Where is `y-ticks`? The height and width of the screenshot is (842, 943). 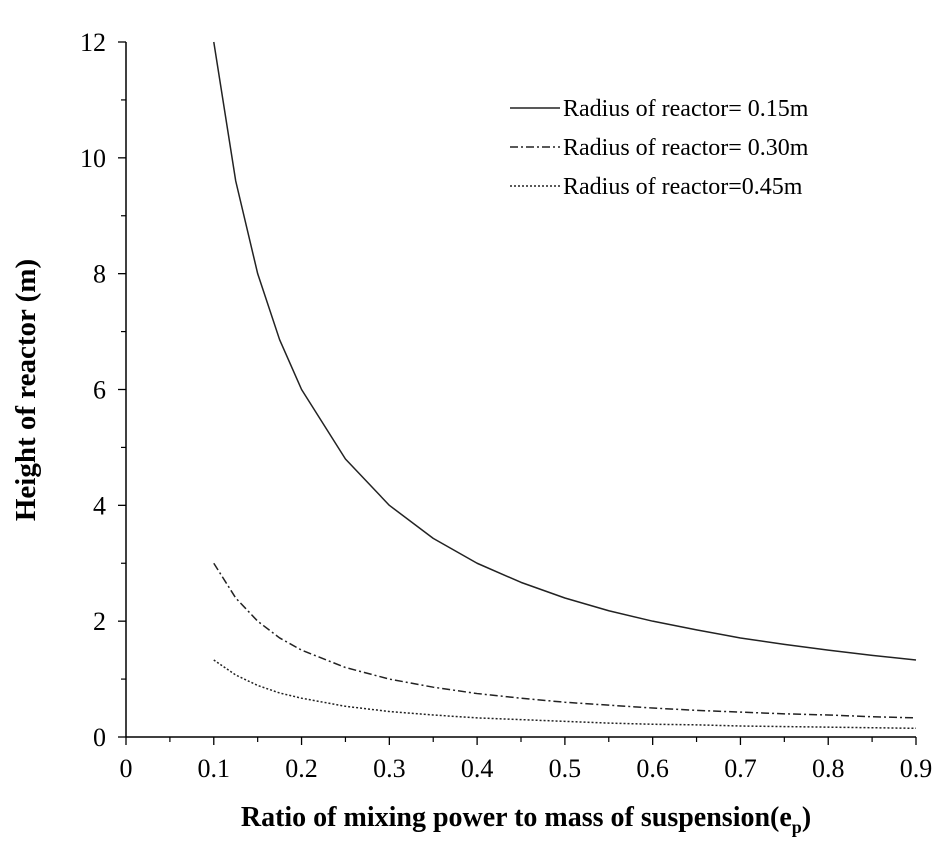
y-ticks is located at coordinates (122, 389).